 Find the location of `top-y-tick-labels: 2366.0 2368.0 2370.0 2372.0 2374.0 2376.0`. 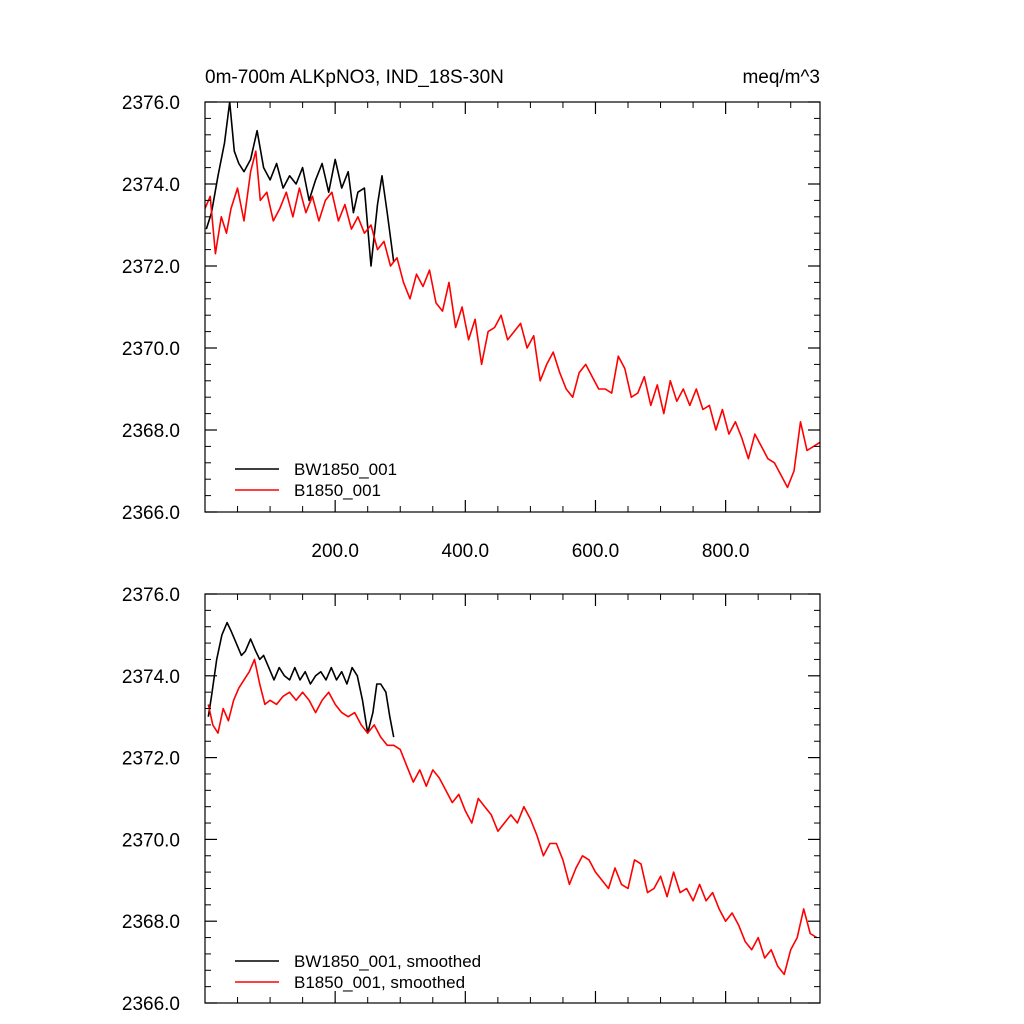

top-y-tick-labels: 2366.0 2368.0 2370.0 2372.0 2374.0 2376.0 is located at coordinates (151, 308).